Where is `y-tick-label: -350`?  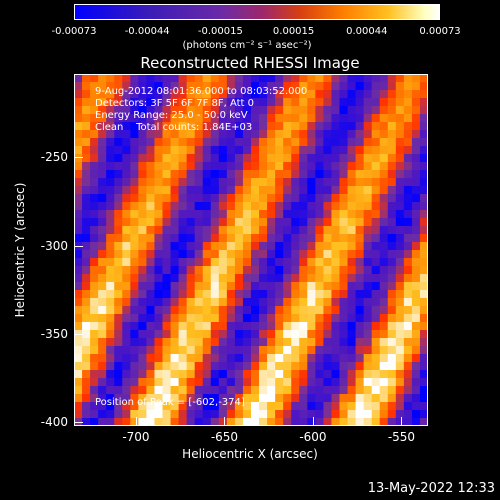
y-tick-label: -350 is located at coordinates (54, 334).